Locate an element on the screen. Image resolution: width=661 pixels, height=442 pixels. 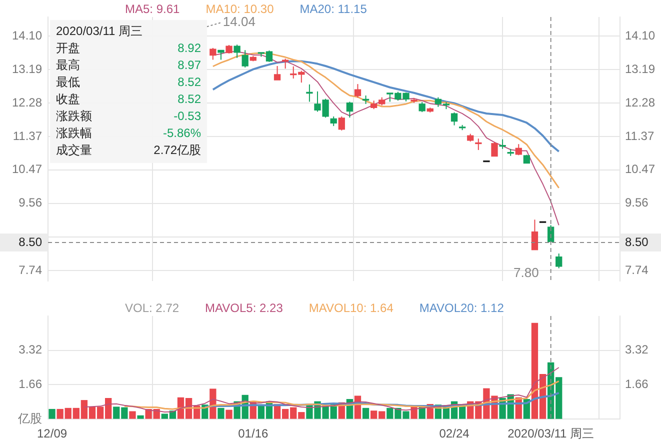
text: 8.50 is located at coordinates (30, 241).